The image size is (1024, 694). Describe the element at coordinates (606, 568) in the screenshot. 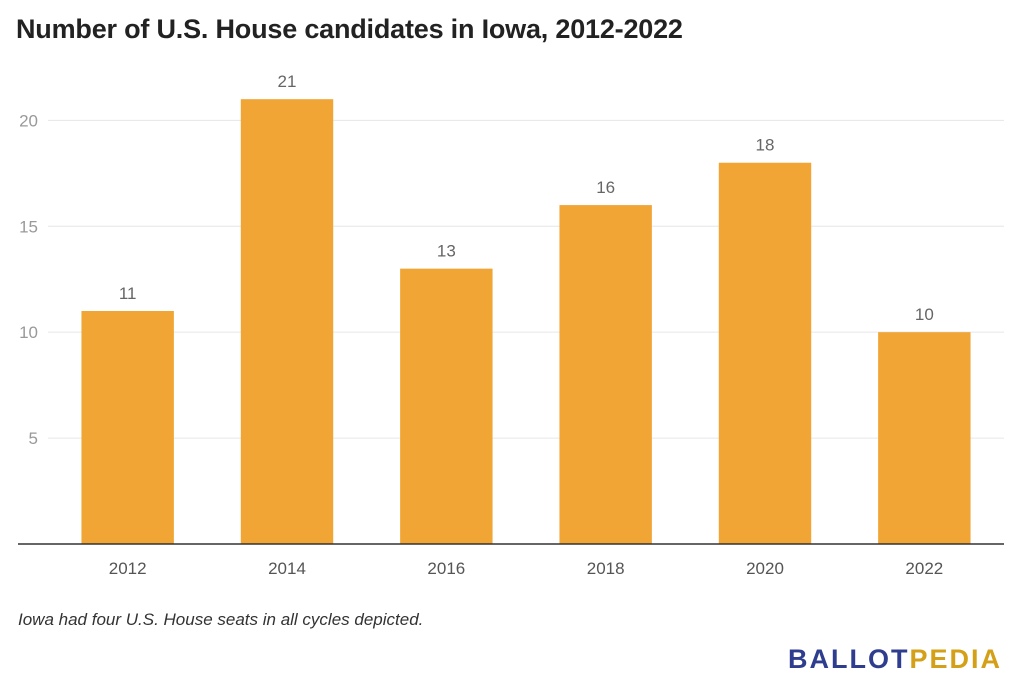

I see `x-tick-label: 2018` at that location.